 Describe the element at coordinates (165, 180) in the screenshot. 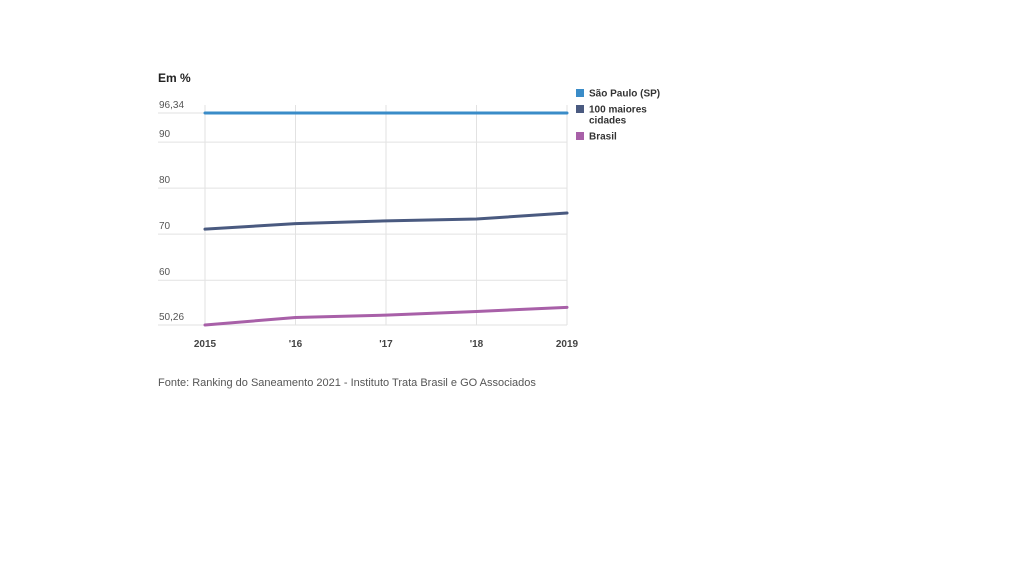

I see `y-tick-label: 80` at that location.